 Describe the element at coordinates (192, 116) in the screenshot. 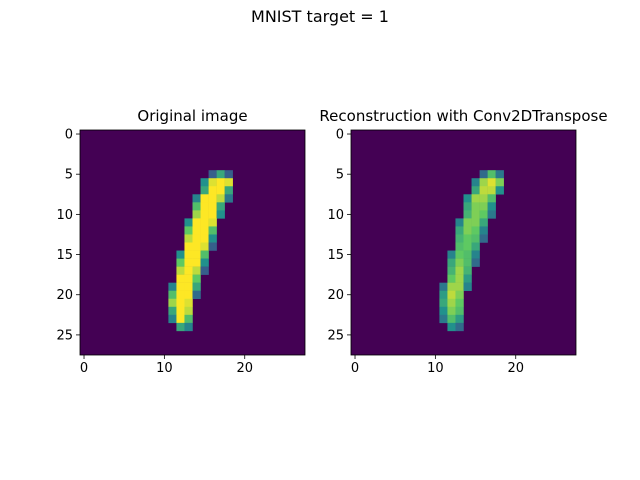

I see `panel-title: Original image` at that location.